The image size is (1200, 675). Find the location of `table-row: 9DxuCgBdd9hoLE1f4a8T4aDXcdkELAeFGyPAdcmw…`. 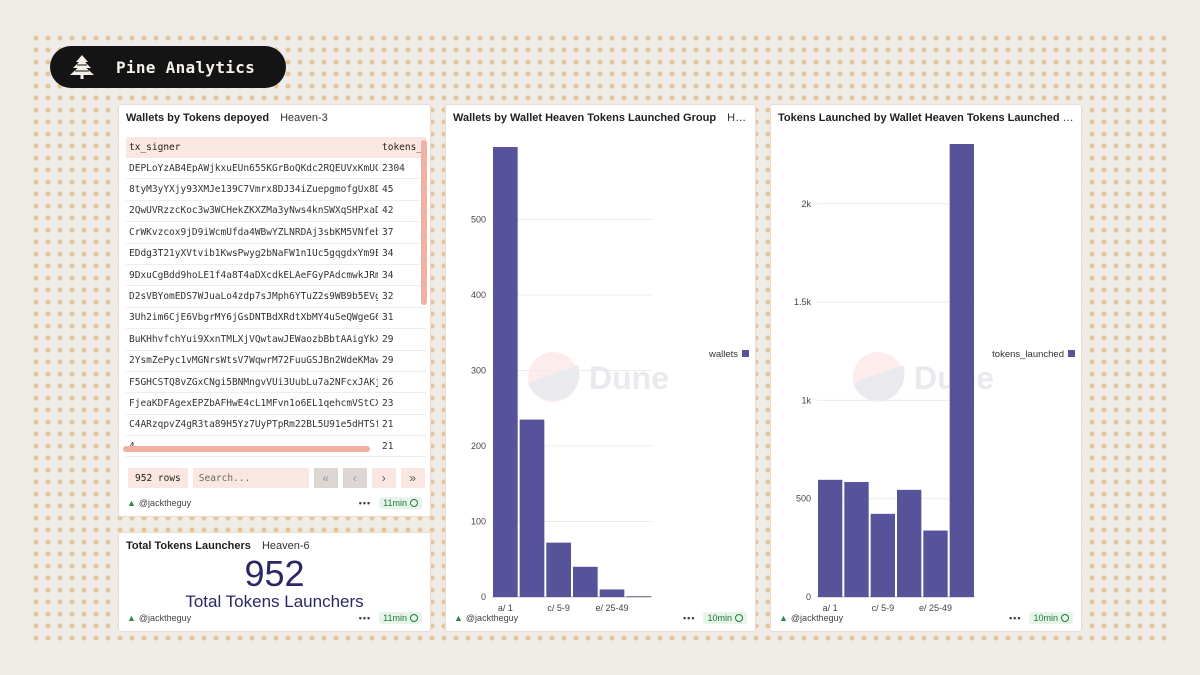

table-row: 9DxuCgBdd9hoLE1f4a8T4aDXcdkELAeFGyPAdcmw… is located at coordinates (276, 276).